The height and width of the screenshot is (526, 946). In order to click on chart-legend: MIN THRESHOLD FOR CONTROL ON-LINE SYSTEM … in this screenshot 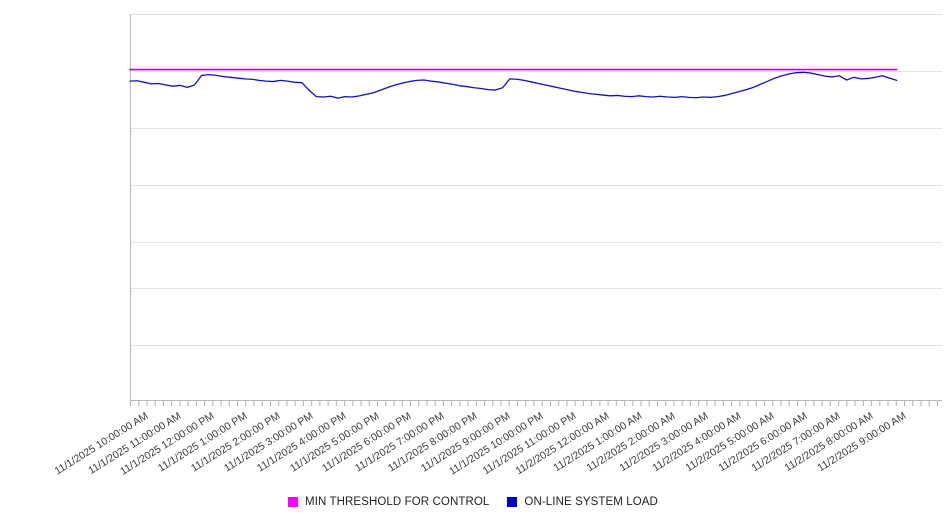, I will do `click(473, 502)`.